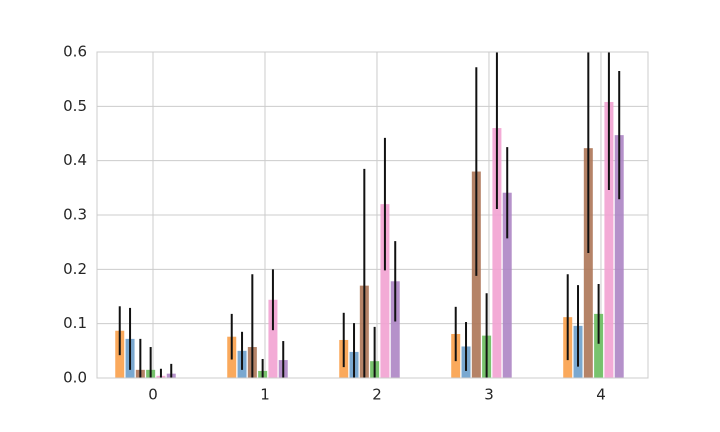 The image size is (720, 432). What do you see at coordinates (75, 215) in the screenshot?
I see `y-tick-label: 0.3` at bounding box center [75, 215].